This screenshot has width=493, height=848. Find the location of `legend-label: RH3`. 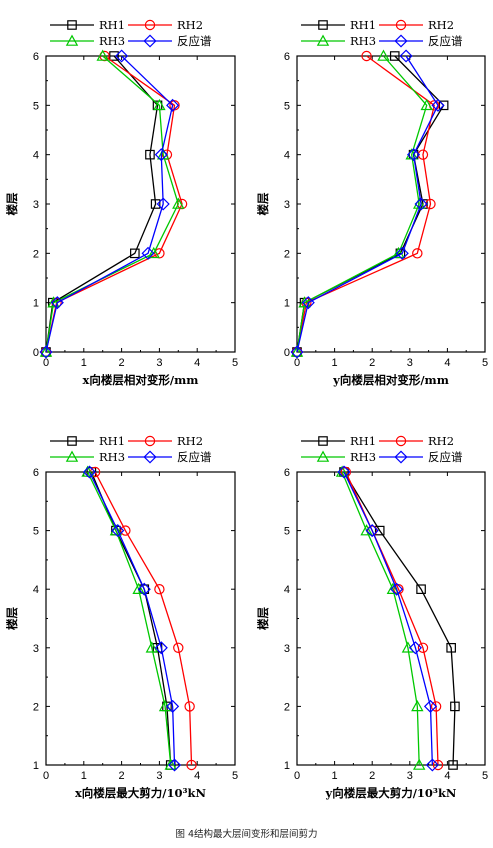

legend-label: RH3 is located at coordinates (112, 457).